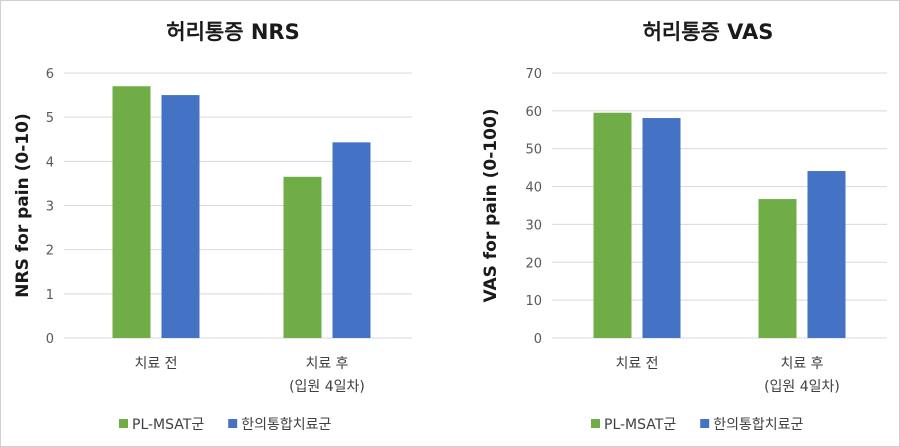 This screenshot has width=900, height=447. Describe the element at coordinates (758, 425) in the screenshot. I see `vas-legend-label-1: 한의통합치료군` at that location.